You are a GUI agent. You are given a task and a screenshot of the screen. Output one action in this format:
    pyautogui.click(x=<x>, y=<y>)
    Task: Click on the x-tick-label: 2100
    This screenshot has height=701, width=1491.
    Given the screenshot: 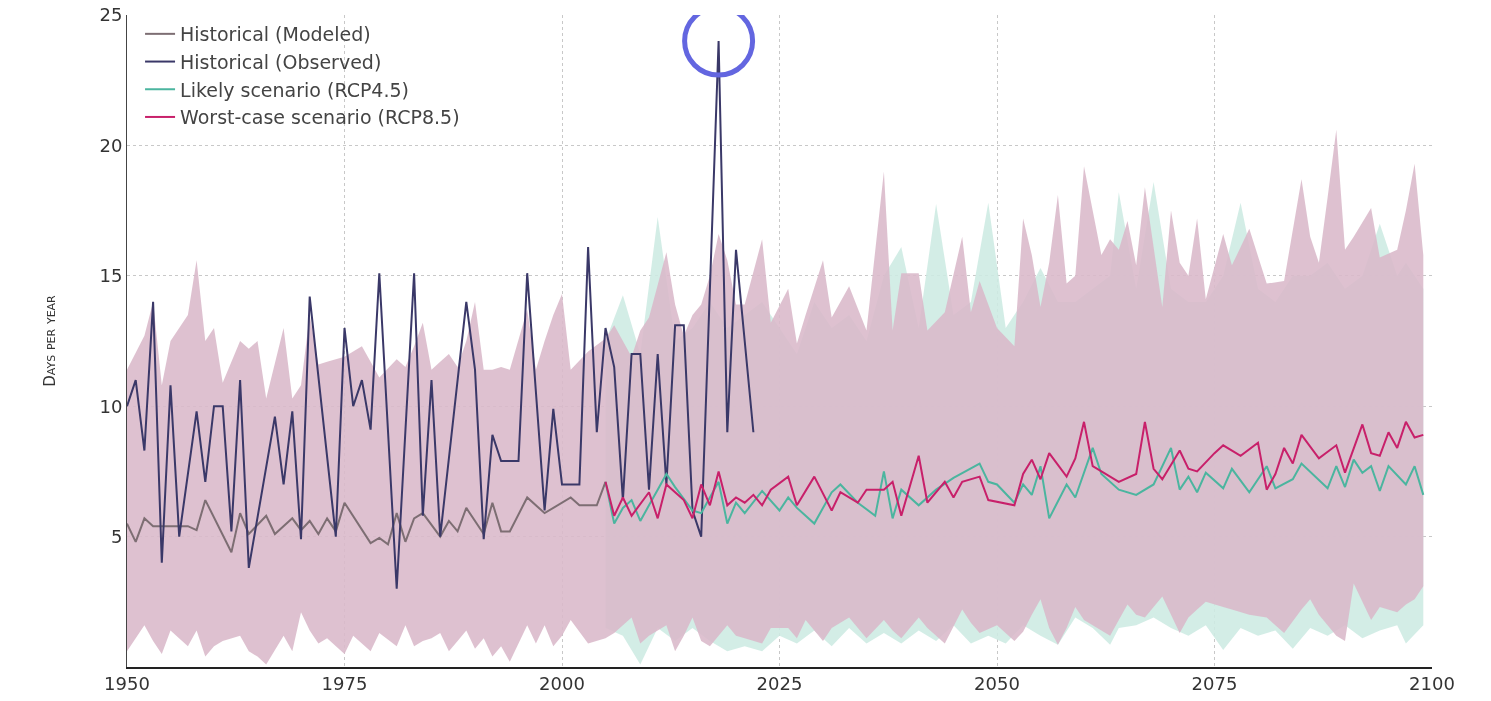 What is the action you would take?
    pyautogui.click(x=1432, y=684)
    